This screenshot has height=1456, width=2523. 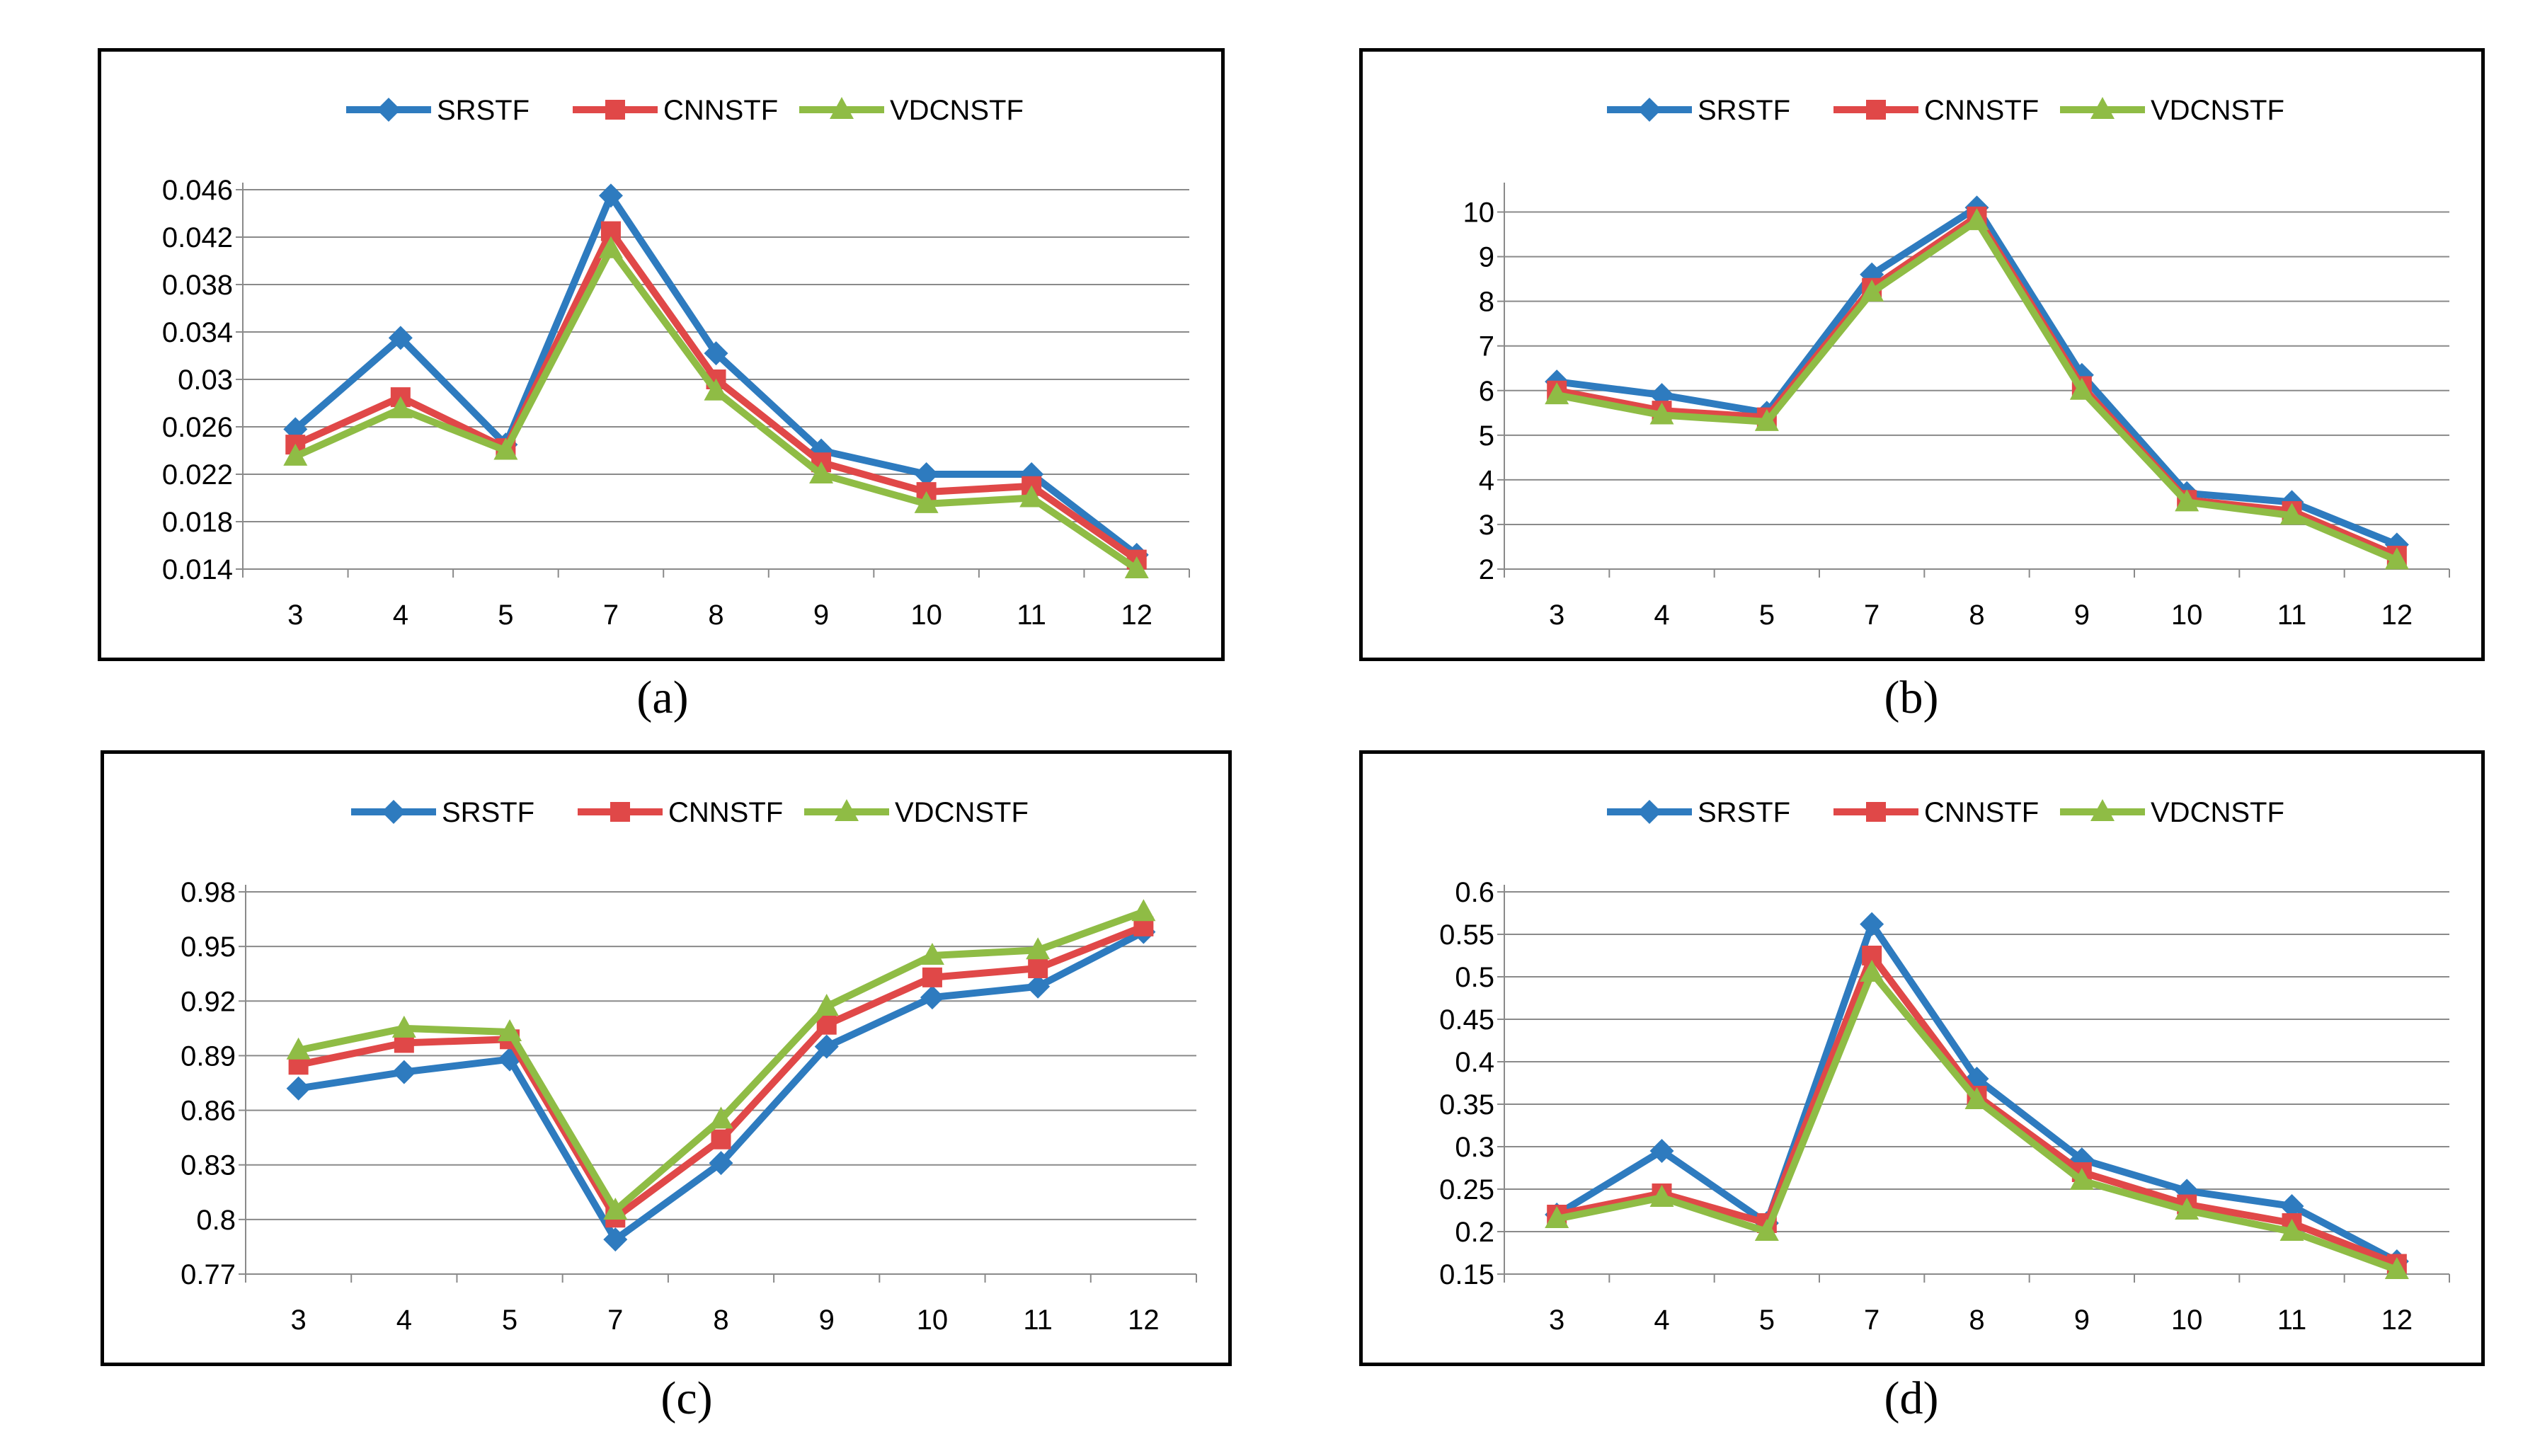 I want to click on legend-item-cnnstf: CNNSTF, so click(x=675, y=110).